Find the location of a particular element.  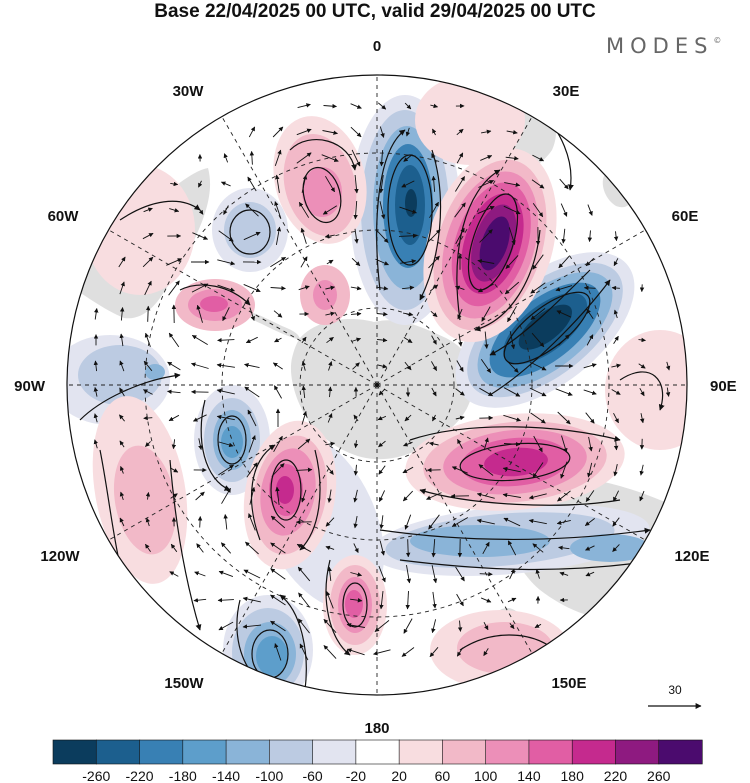

meridian-120e is located at coordinates (518, 466).